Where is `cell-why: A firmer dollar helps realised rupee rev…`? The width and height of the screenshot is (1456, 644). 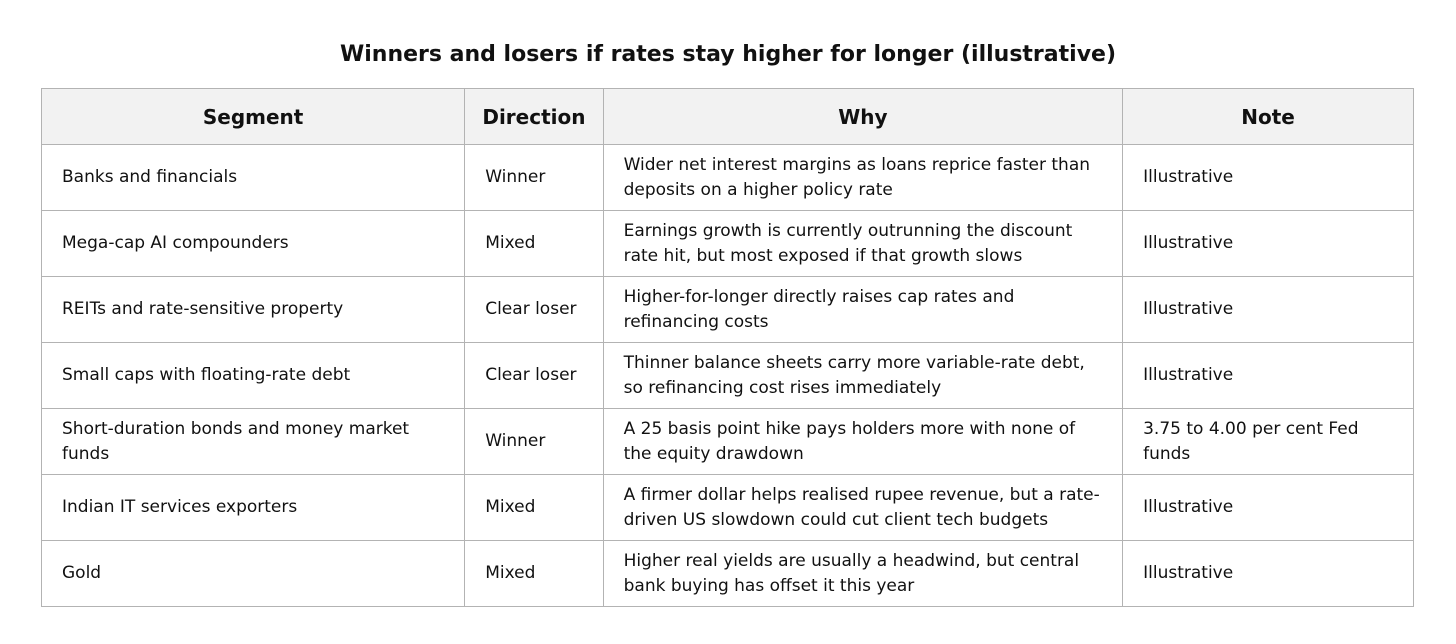
cell-why: A firmer dollar helps realised rupee rev… is located at coordinates (863, 507).